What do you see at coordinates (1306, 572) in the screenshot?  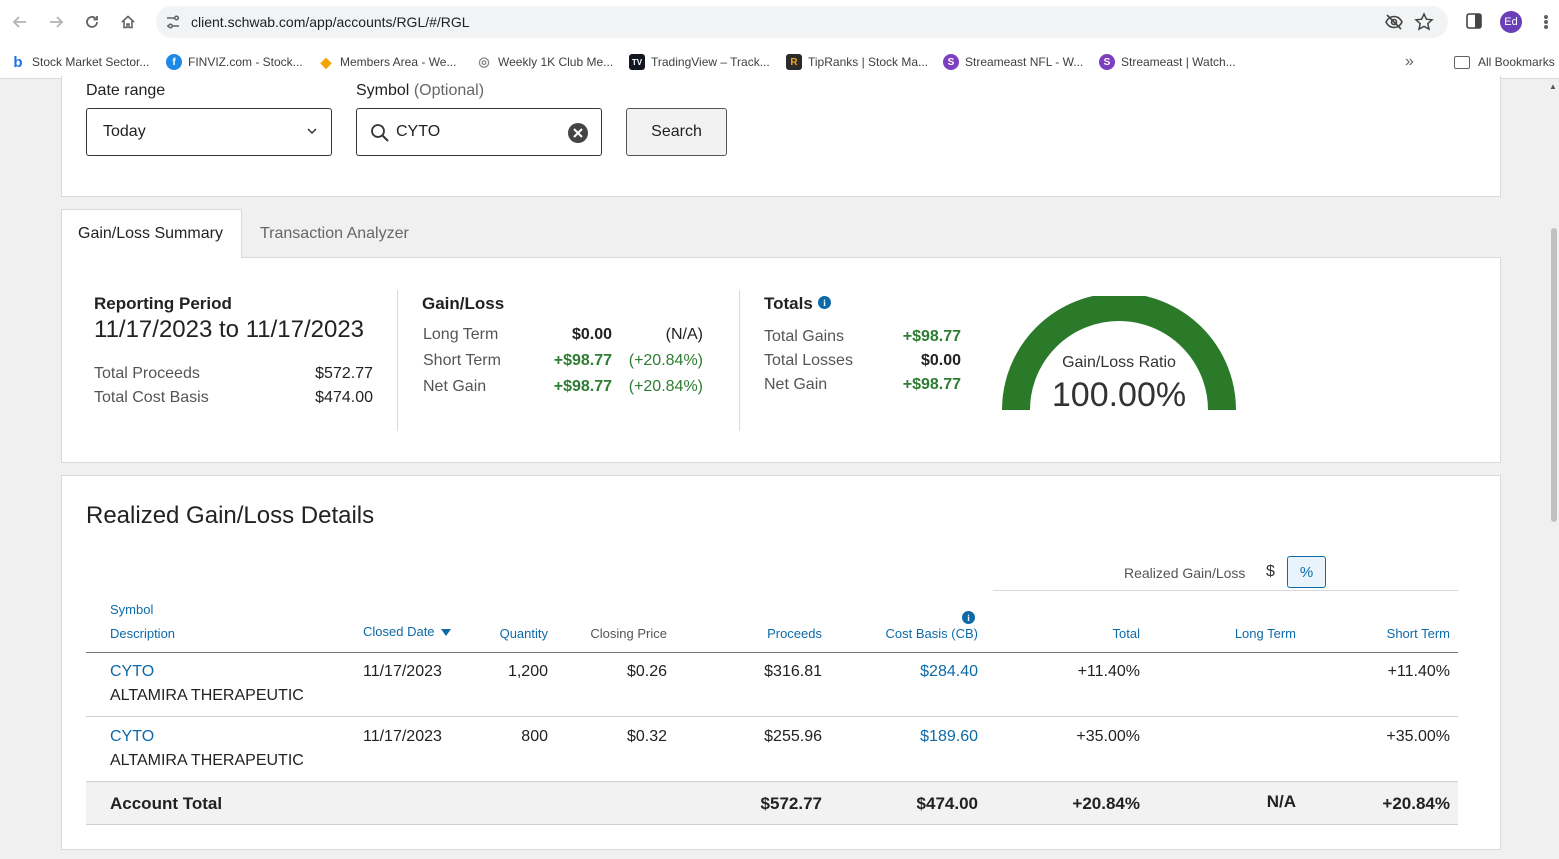 I see `toggle-percent-button: %` at bounding box center [1306, 572].